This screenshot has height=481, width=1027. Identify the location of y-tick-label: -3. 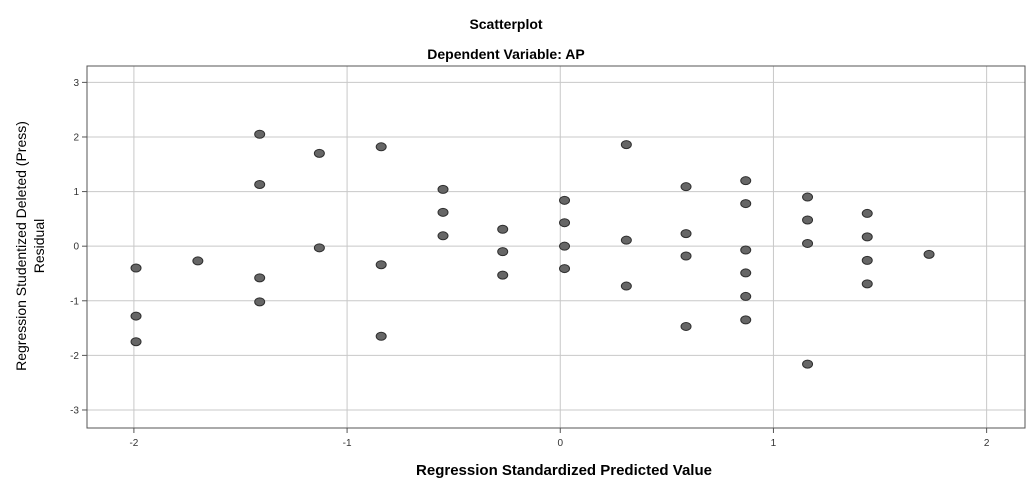
(74, 410).